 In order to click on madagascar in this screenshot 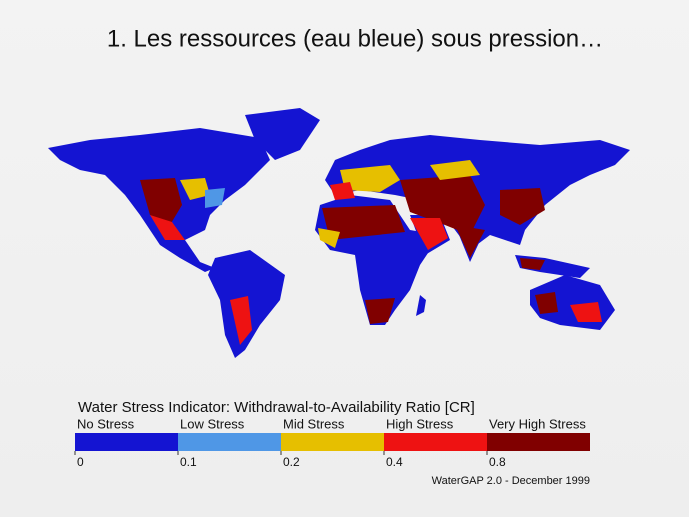, I will do `click(421, 305)`.